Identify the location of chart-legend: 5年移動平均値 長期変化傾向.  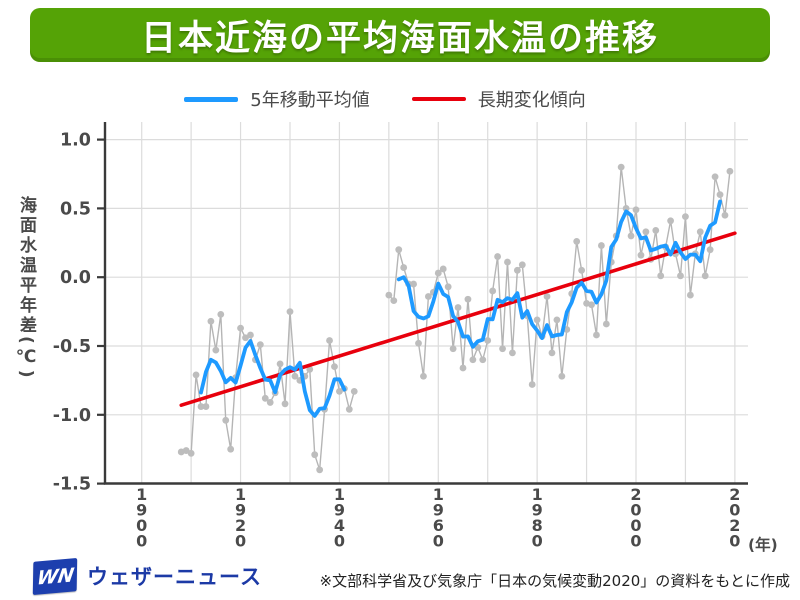
(385, 99).